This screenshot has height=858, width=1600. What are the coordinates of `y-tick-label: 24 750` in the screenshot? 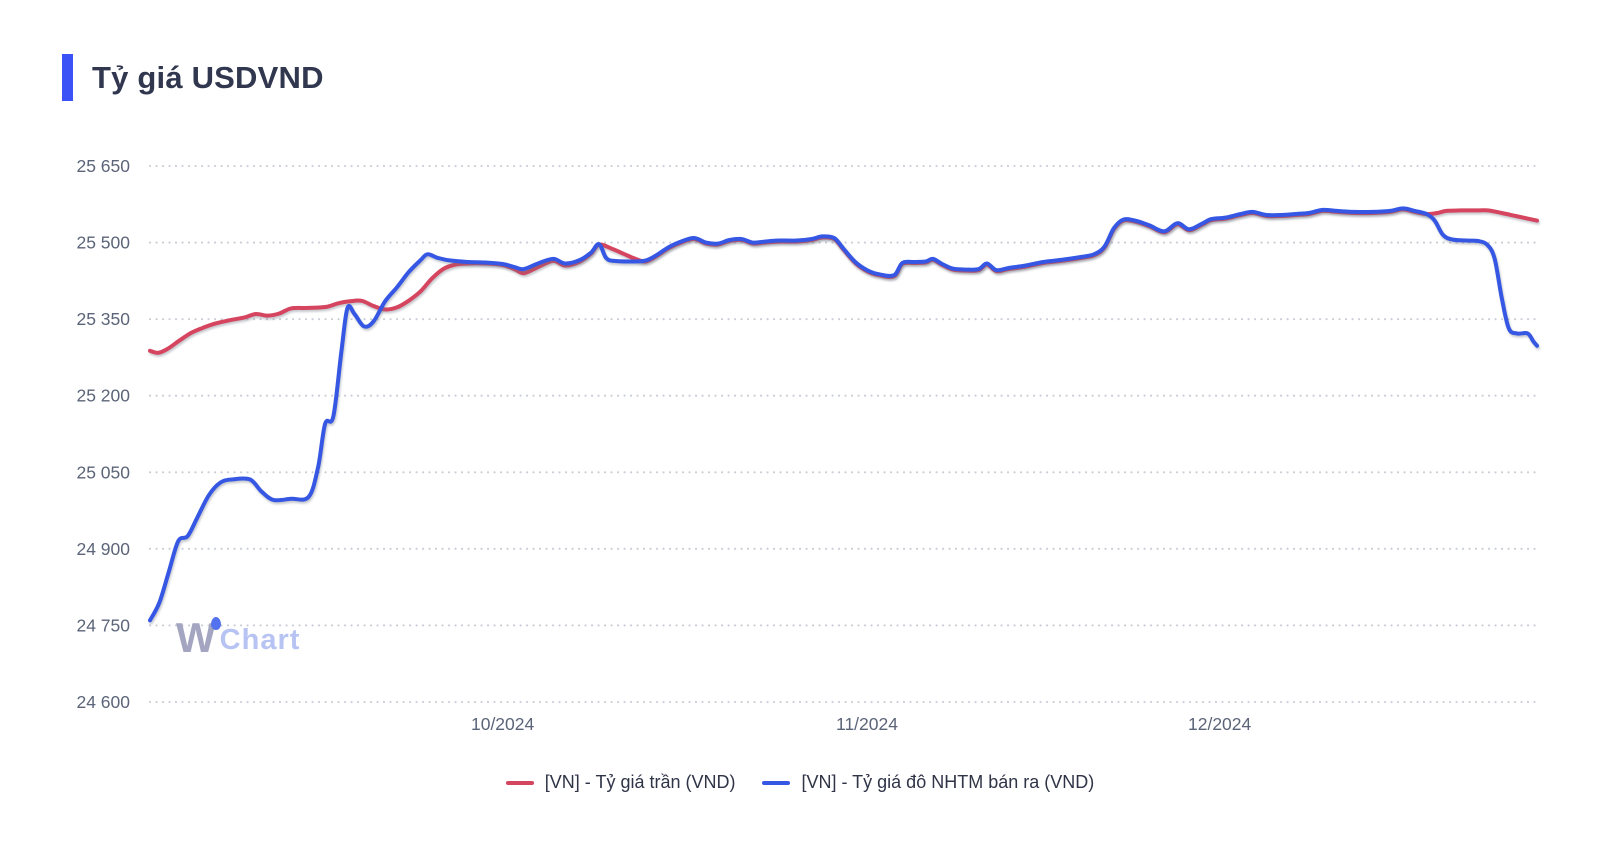 It's located at (103, 625).